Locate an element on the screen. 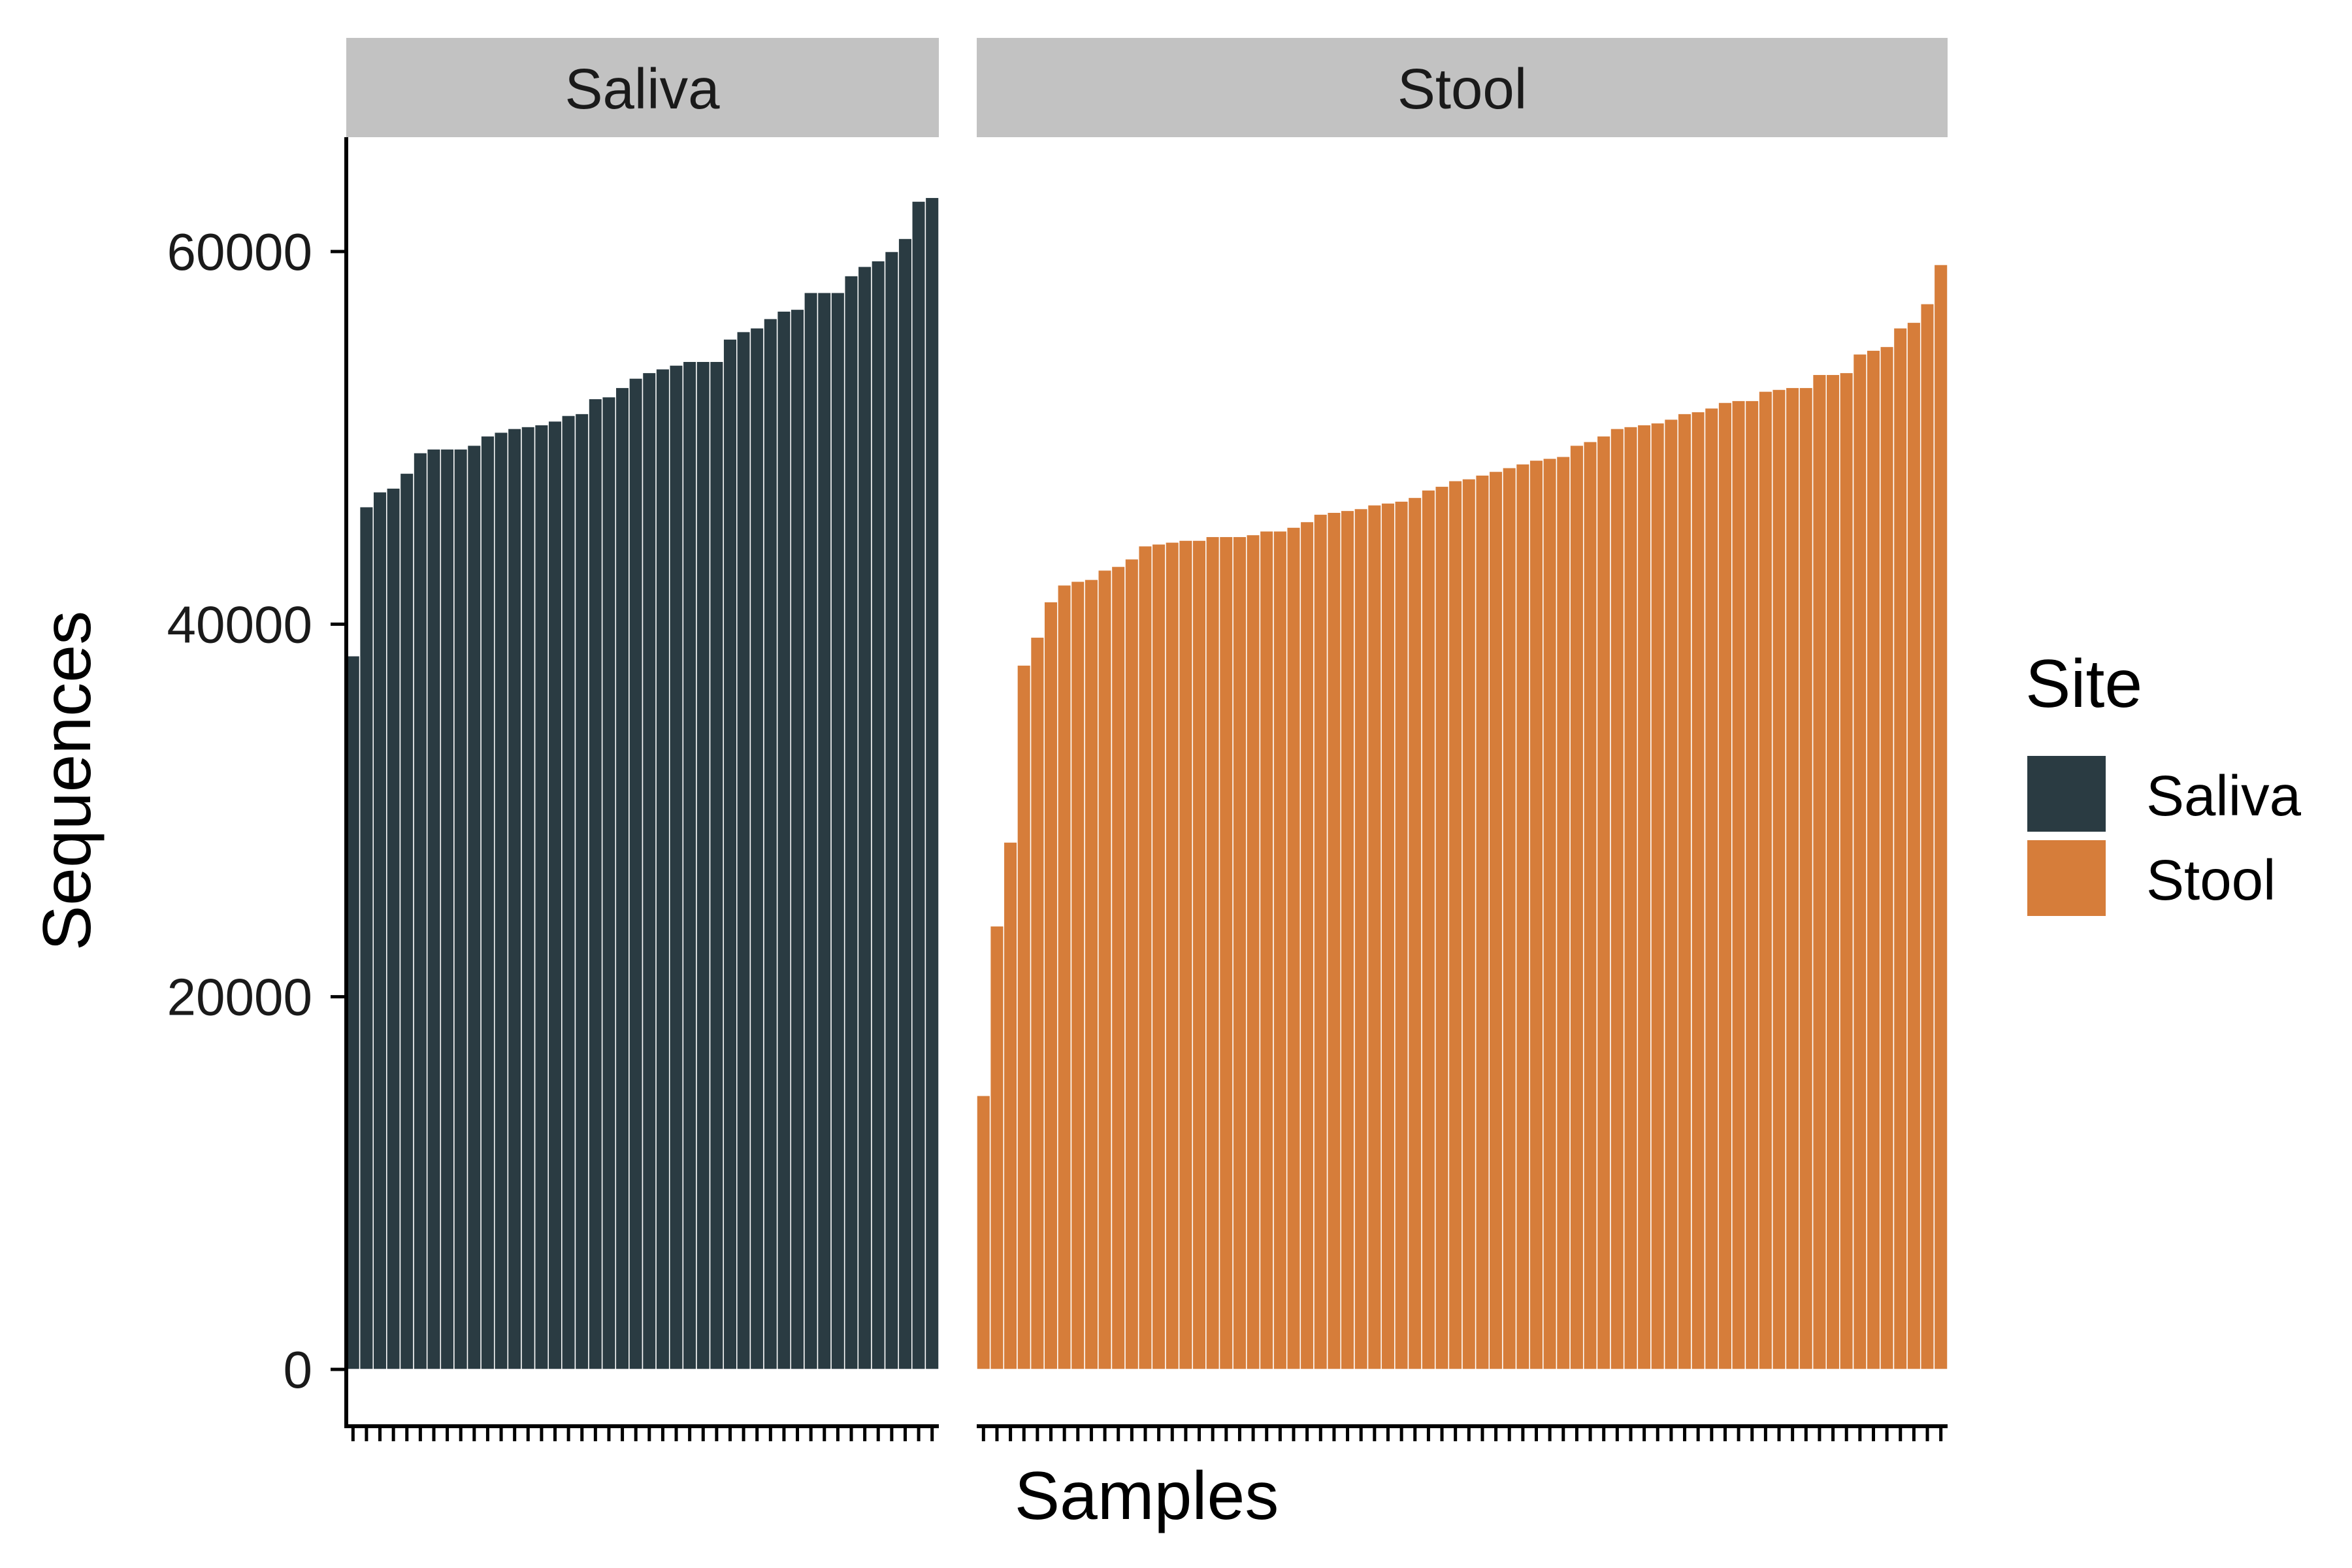 This screenshot has width=2352, height=1568. y-tick-label-0: 0 is located at coordinates (298, 1370).